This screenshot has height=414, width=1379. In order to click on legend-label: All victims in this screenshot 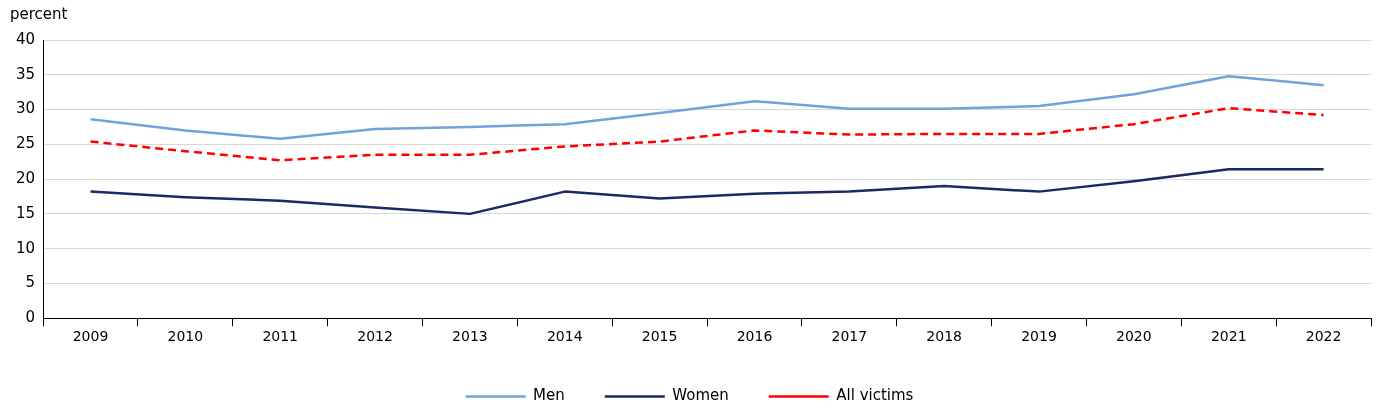, I will do `click(875, 395)`.